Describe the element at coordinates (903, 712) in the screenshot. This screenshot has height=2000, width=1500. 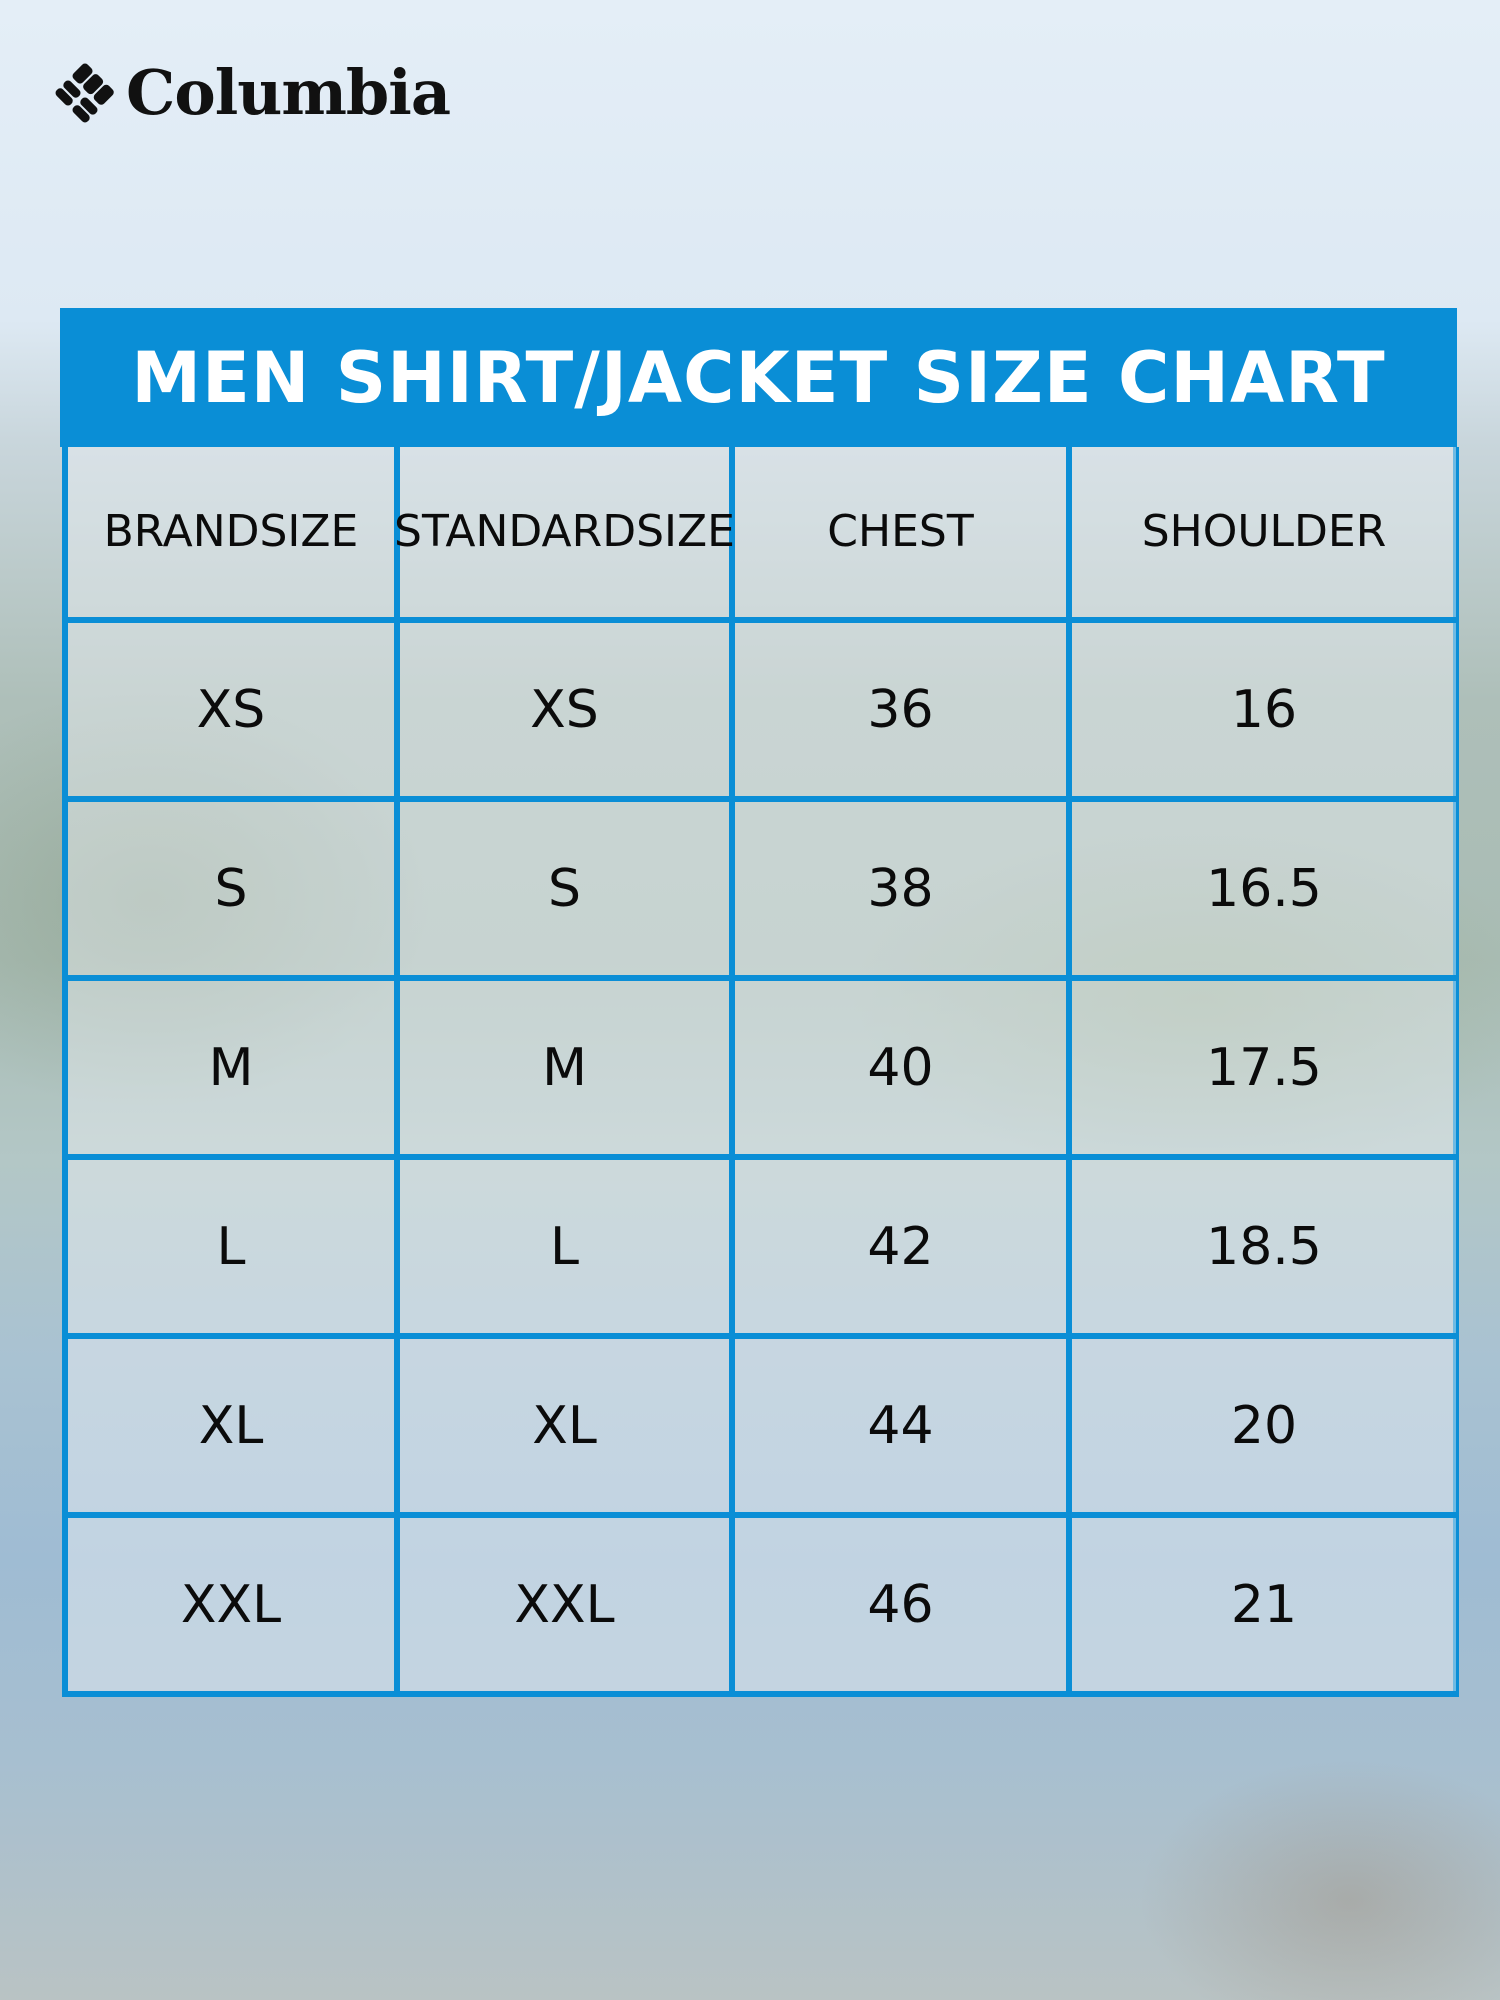
I see `table-cell: 36` at that location.